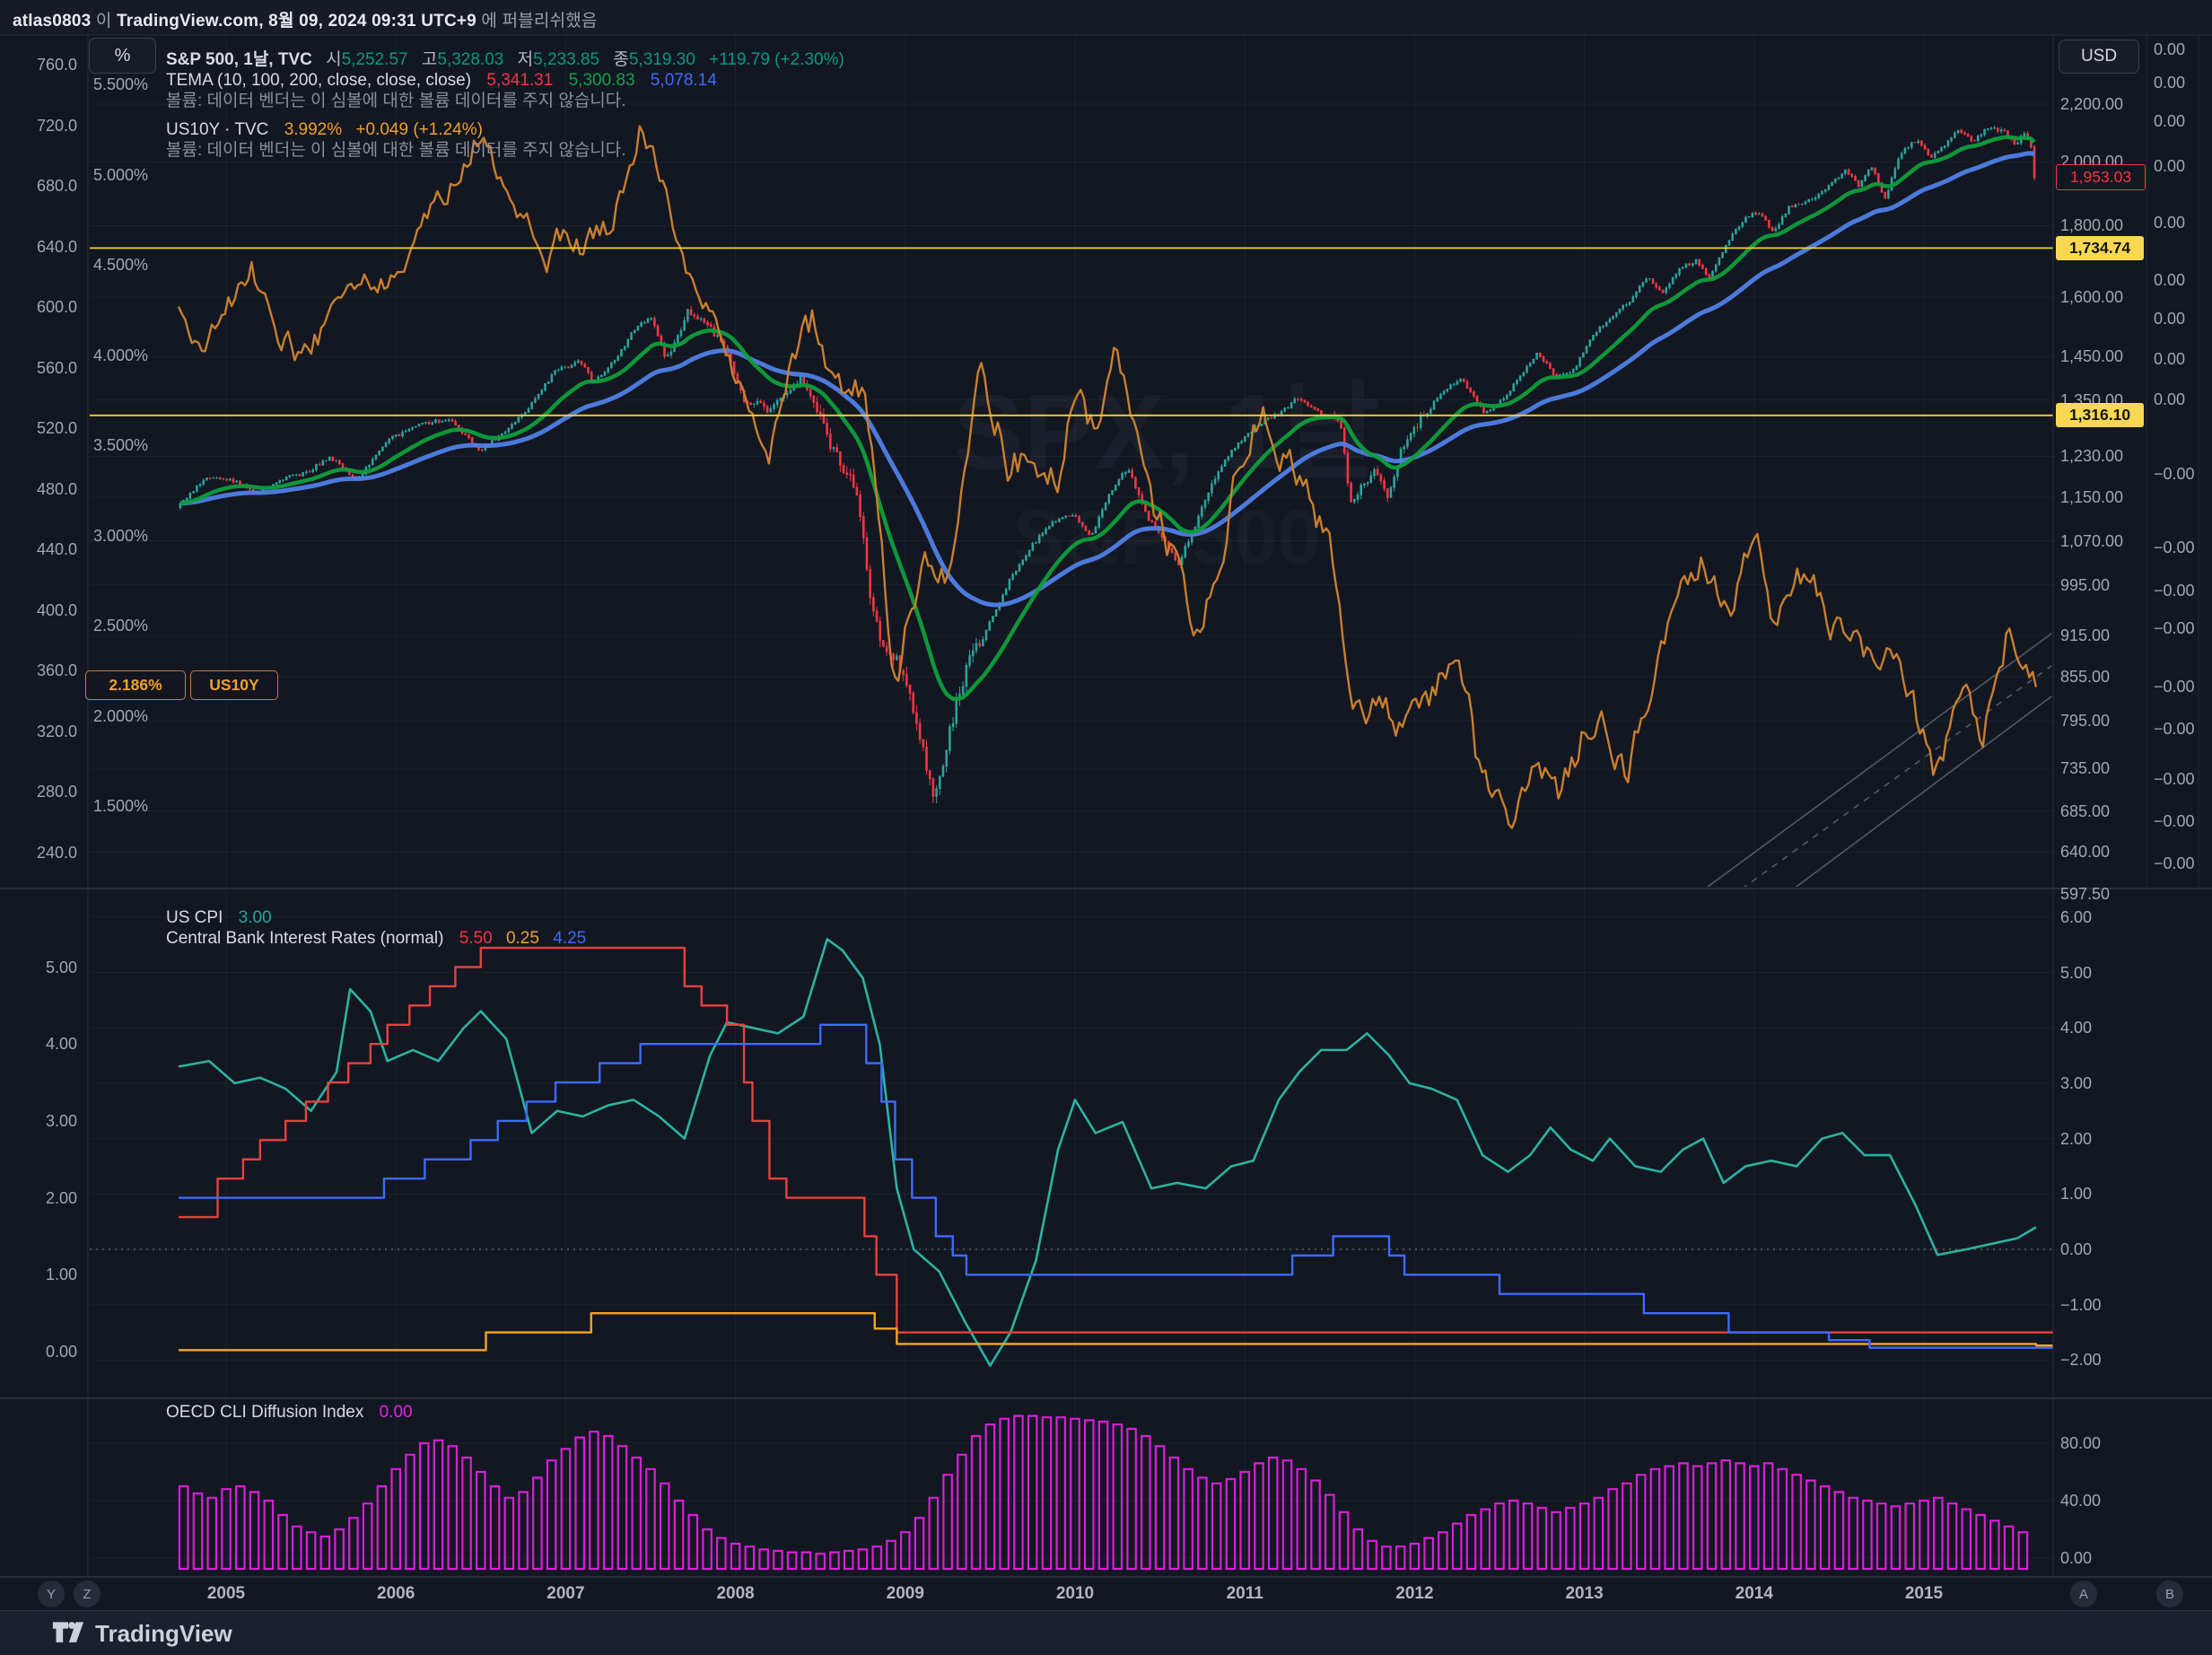 Image resolution: width=2212 pixels, height=1655 pixels. Describe the element at coordinates (217, 130) in the screenshot. I see `us10y-title: US10Y · TVC` at that location.